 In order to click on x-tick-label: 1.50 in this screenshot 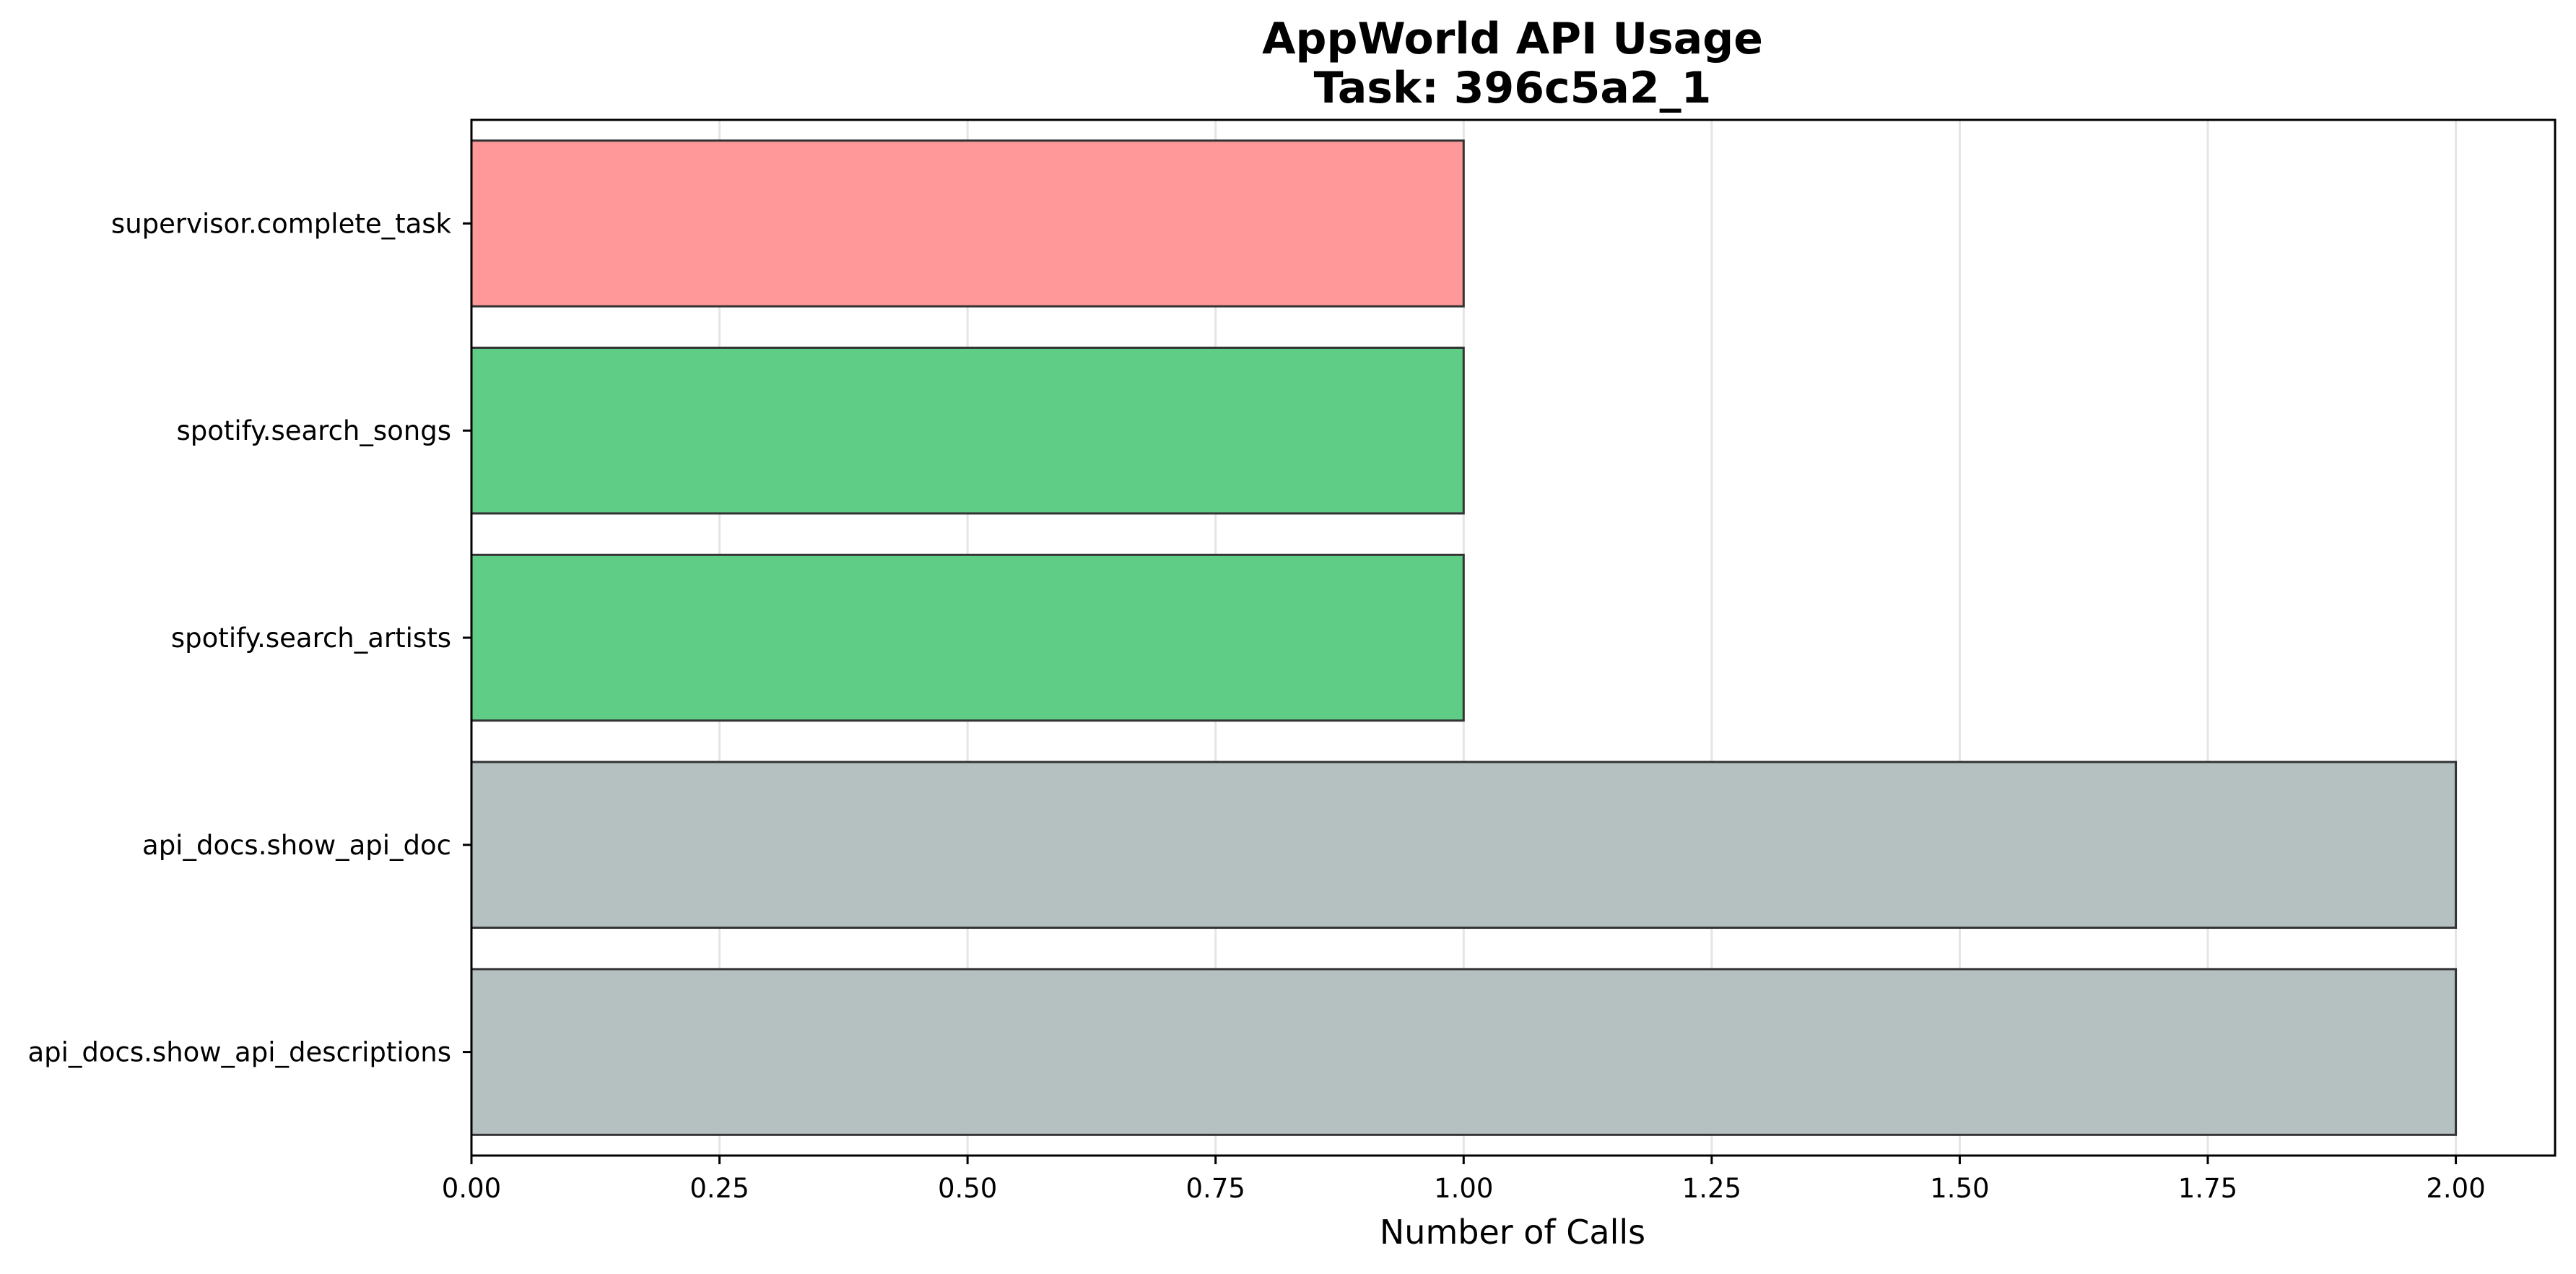, I will do `click(1959, 1188)`.